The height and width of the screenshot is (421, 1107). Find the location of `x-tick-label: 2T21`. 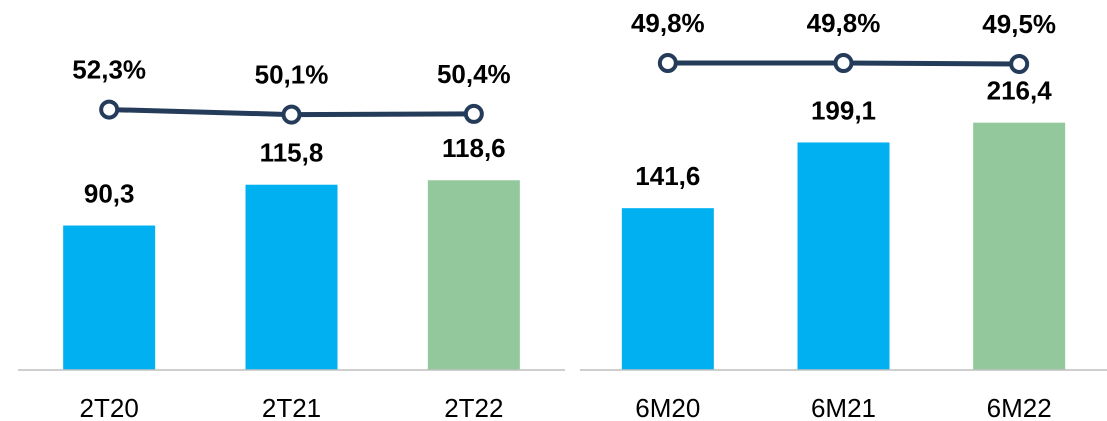

x-tick-label: 2T21 is located at coordinates (291, 407).